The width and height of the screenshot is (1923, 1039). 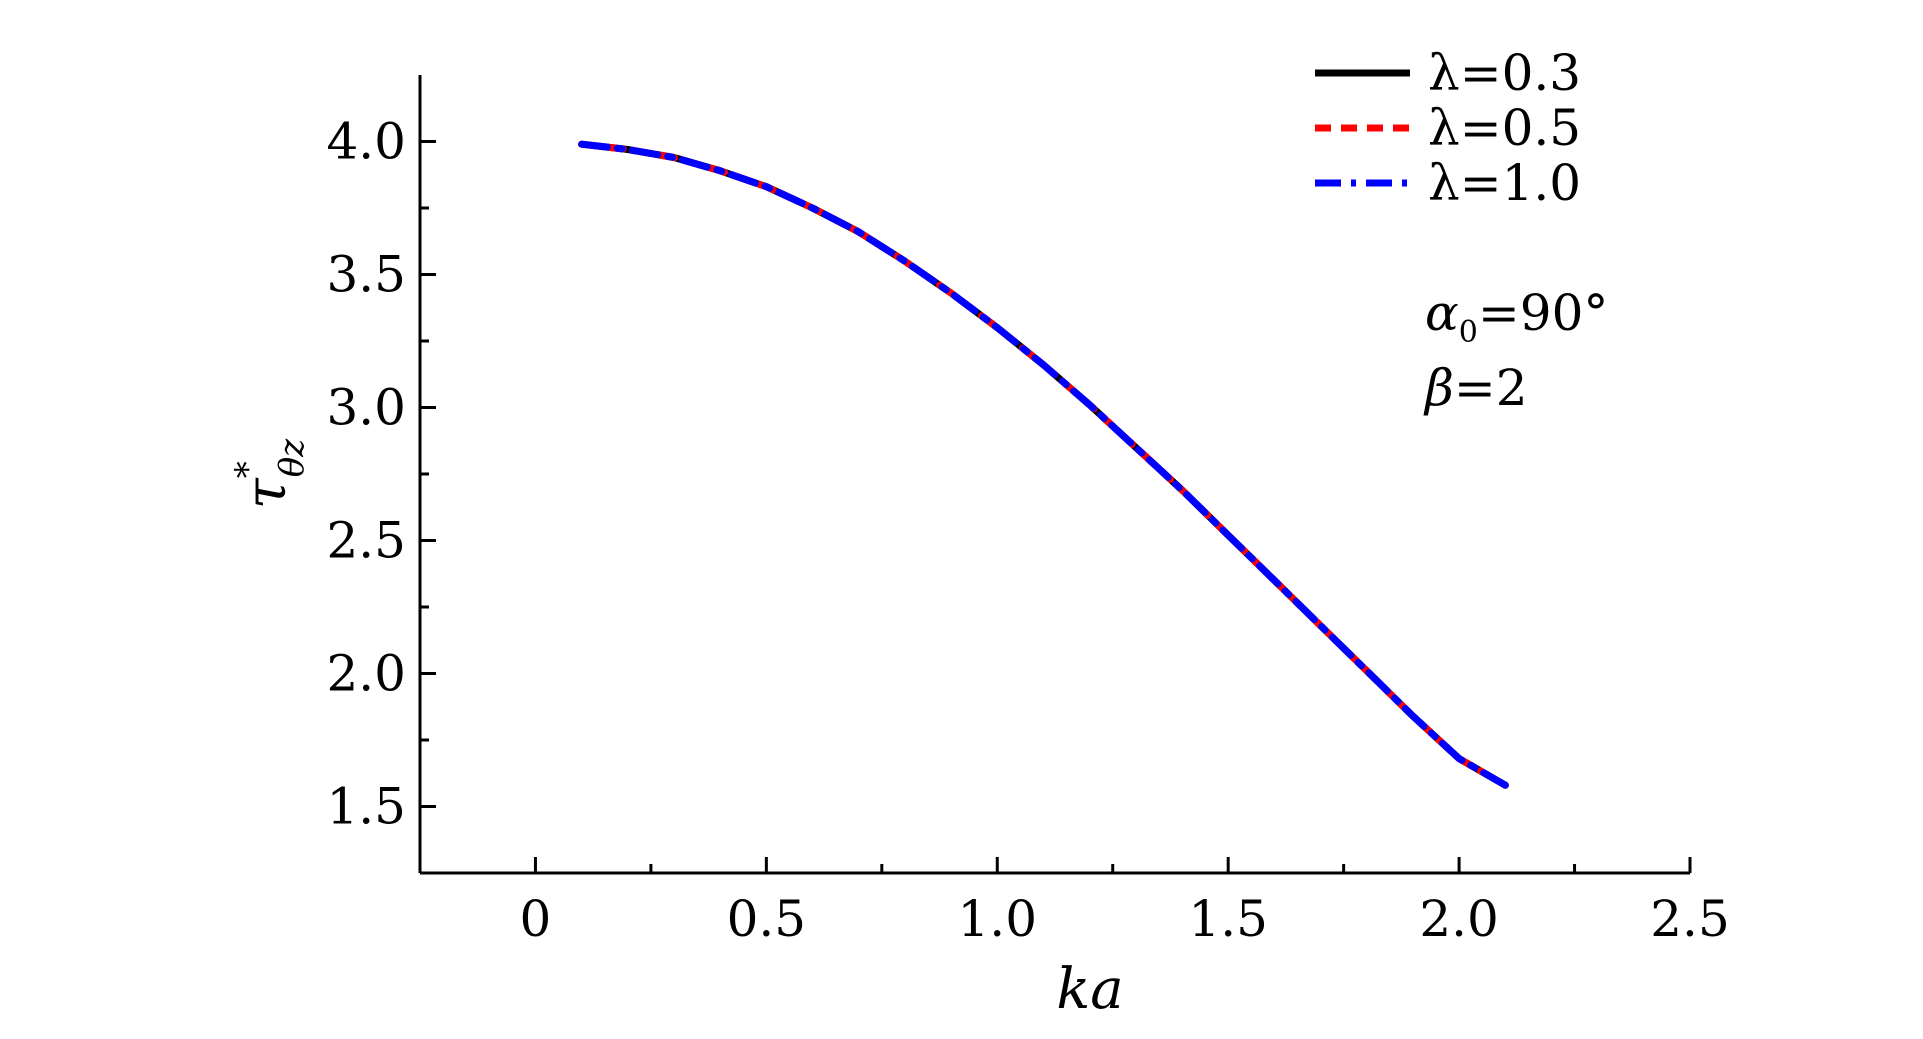 I want to click on y-tick-label: 2.0, so click(x=366, y=674).